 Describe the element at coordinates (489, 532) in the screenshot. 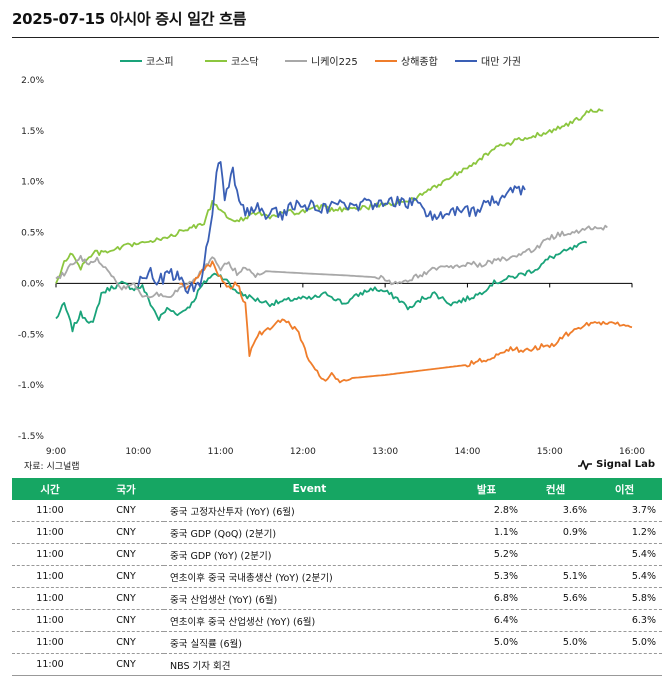

I see `row-actual: 1.1%` at that location.